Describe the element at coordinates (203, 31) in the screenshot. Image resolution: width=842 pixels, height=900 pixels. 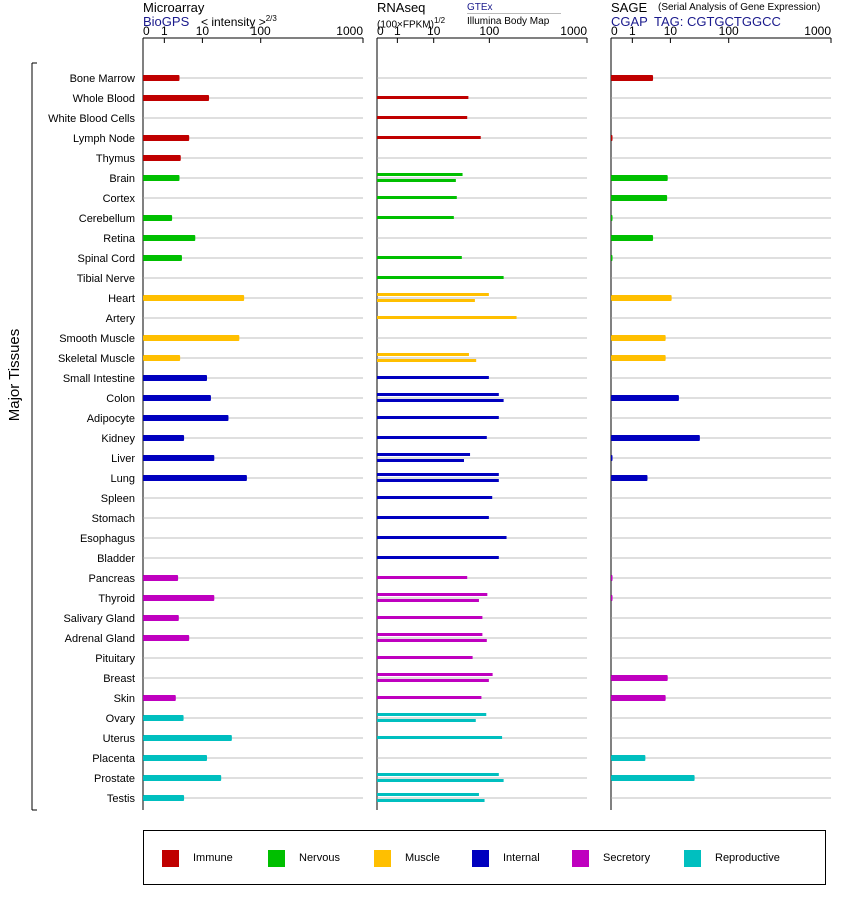
I see `microarray-tick-label: 10` at that location.